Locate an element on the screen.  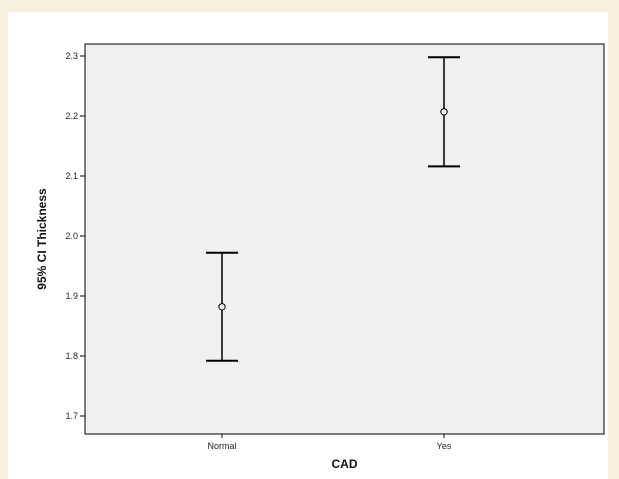
y-tick-label: 2.0 is located at coordinates (71, 236).